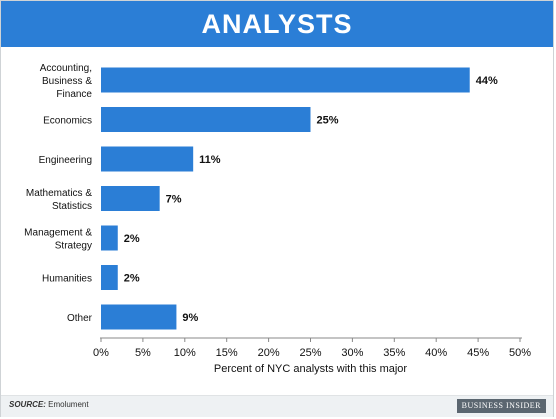 Image resolution: width=556 pixels, height=419 pixels. Describe the element at coordinates (59, 193) in the screenshot. I see `category-label-line: Mathematics &` at that location.